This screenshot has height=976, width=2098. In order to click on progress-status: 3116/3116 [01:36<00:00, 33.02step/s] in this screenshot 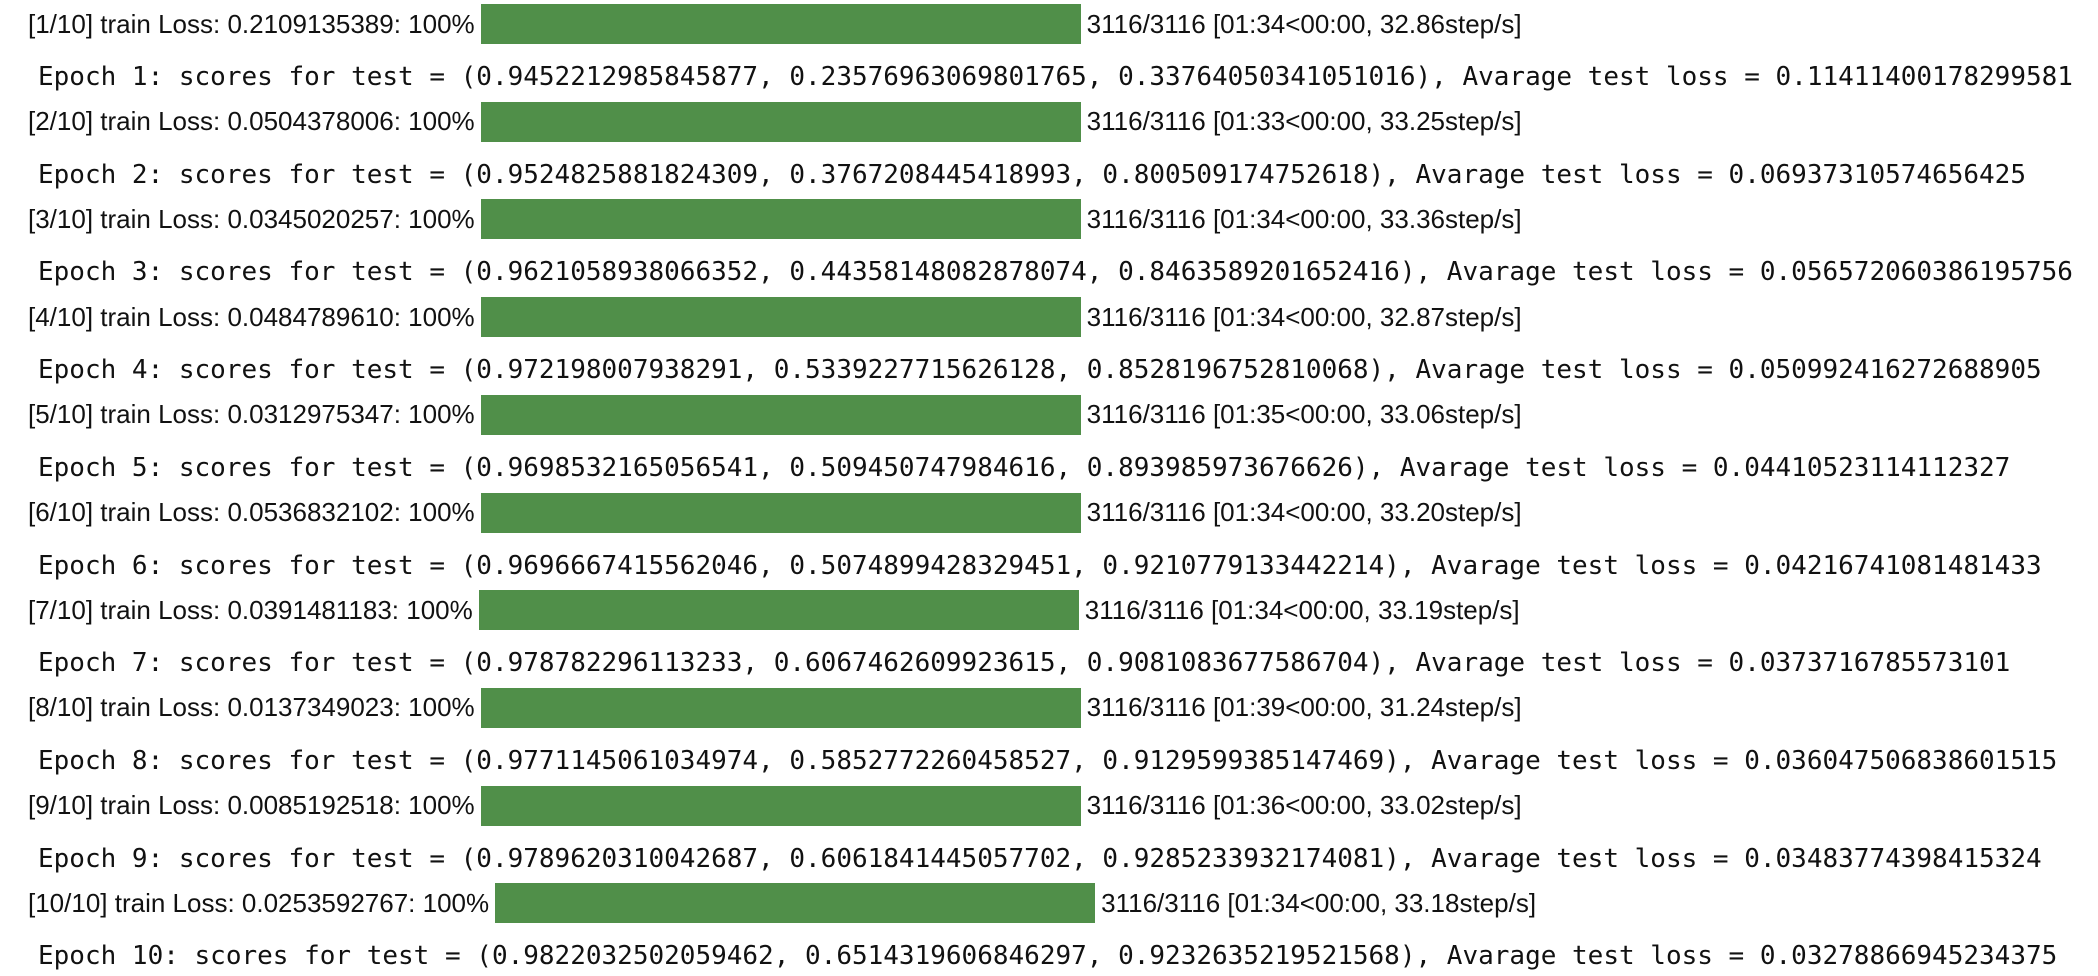, I will do `click(1304, 805)`.